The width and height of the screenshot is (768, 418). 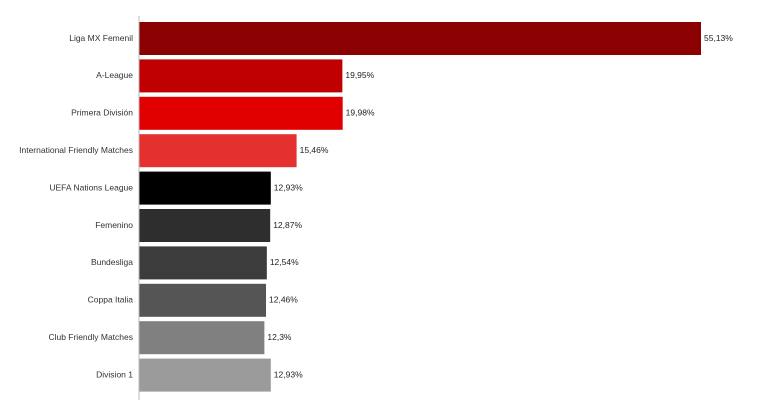 What do you see at coordinates (101, 38) in the screenshot?
I see `category-label-liga-mx-femenil: Liga MX Femenil` at bounding box center [101, 38].